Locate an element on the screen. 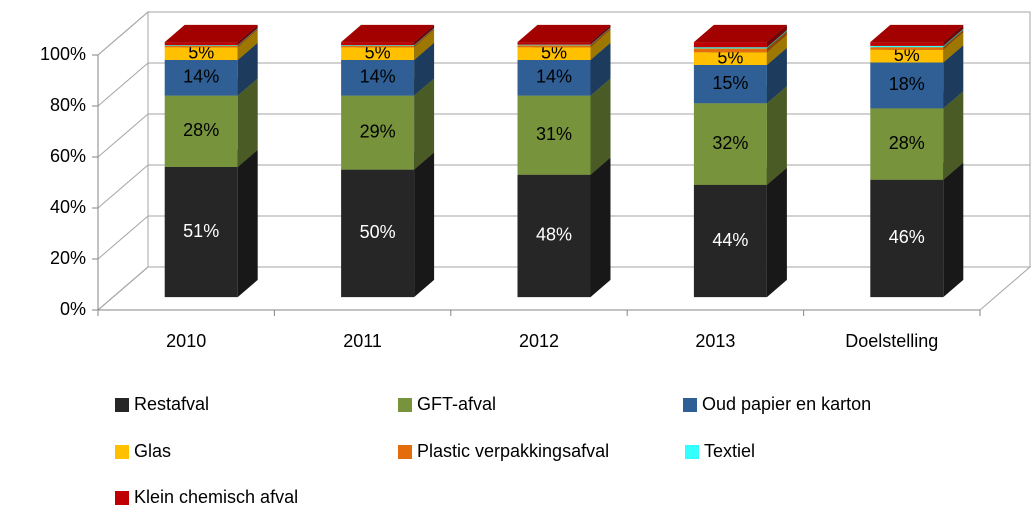 This screenshot has height=511, width=1035. x-tick-label: 2012 is located at coordinates (539, 341).